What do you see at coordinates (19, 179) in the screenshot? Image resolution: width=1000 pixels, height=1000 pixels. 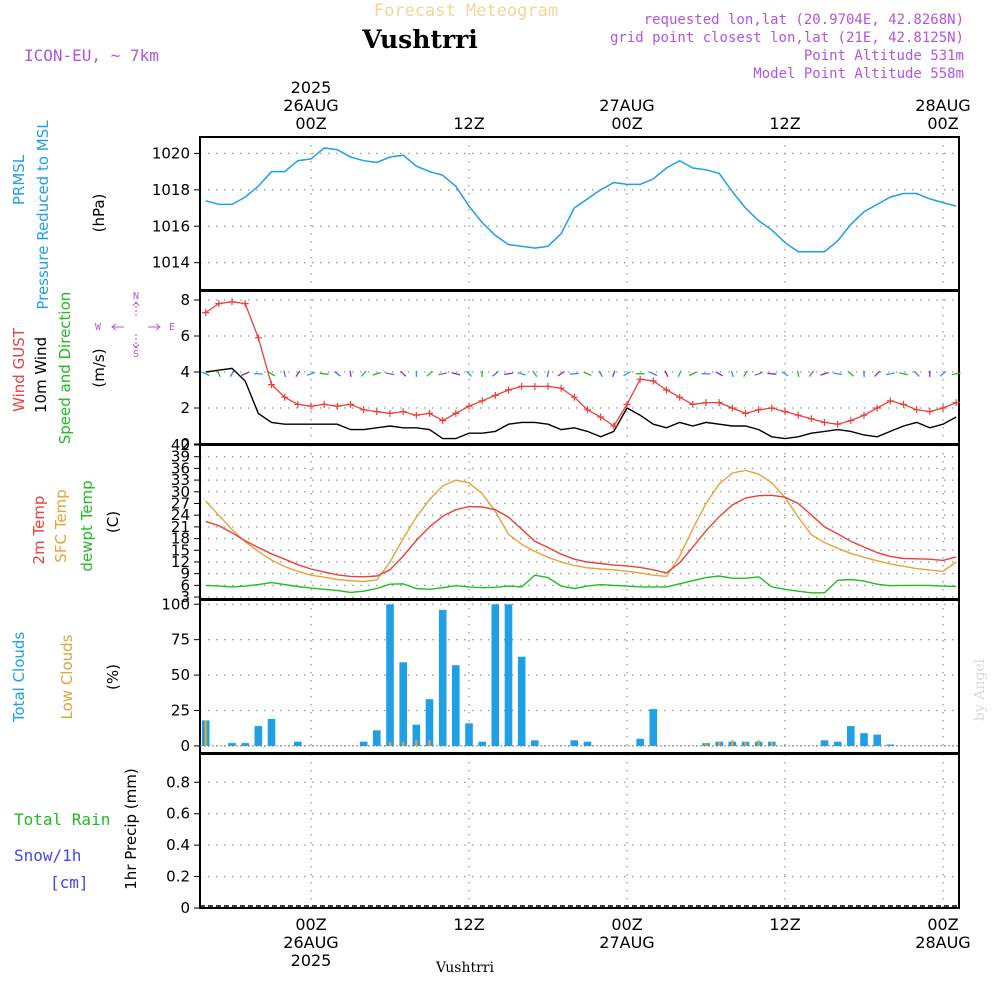 I see `pressure-label-prmsl: PRMSL` at bounding box center [19, 179].